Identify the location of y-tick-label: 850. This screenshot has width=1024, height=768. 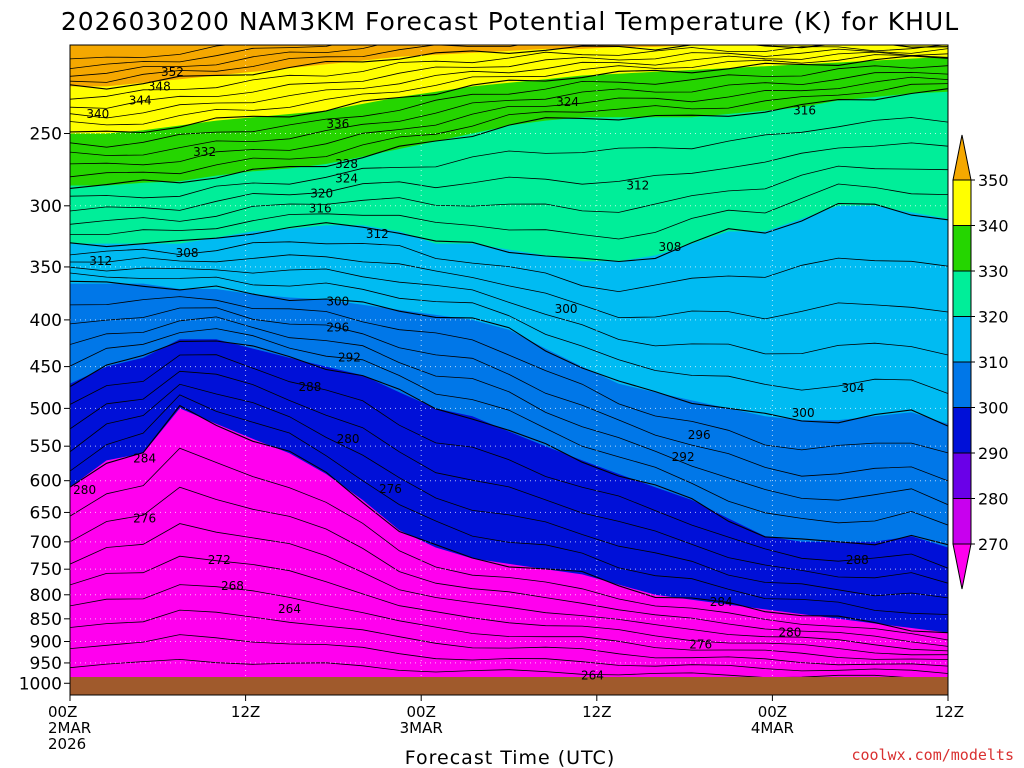
(46, 620).